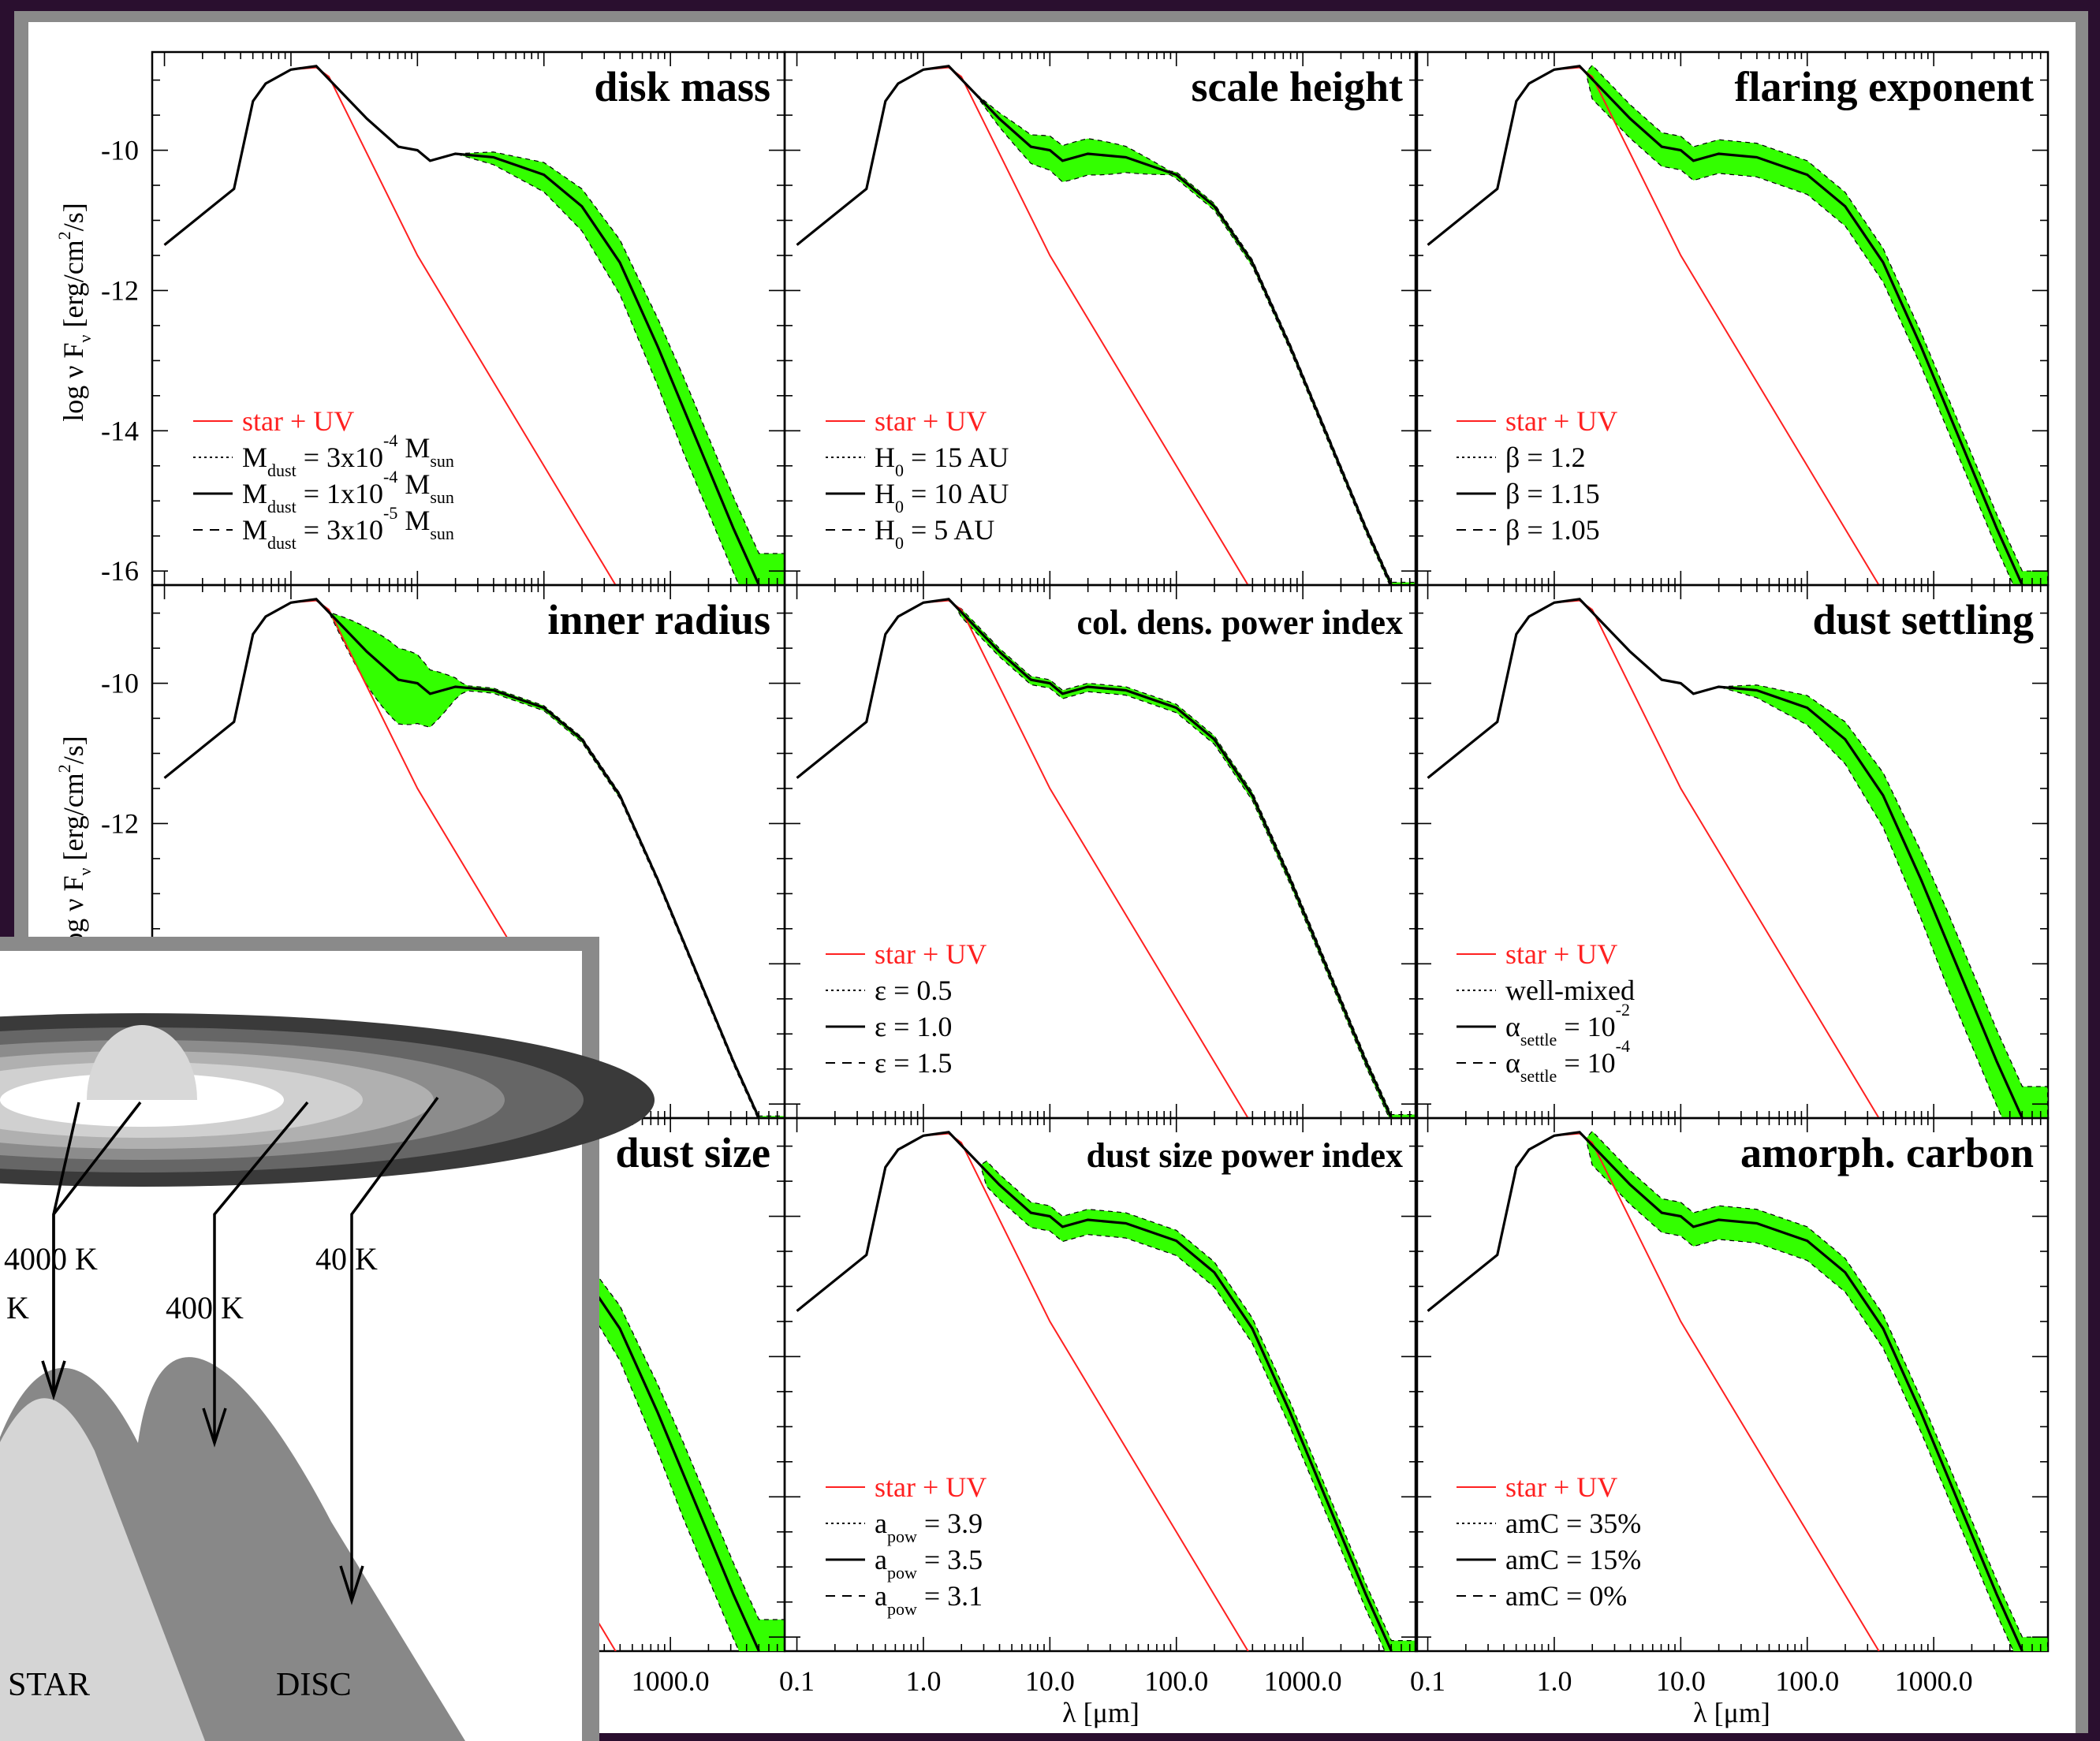 This screenshot has width=2100, height=1741. What do you see at coordinates (73, 217) in the screenshot?
I see `y-axis-title-part: /s]` at bounding box center [73, 217].